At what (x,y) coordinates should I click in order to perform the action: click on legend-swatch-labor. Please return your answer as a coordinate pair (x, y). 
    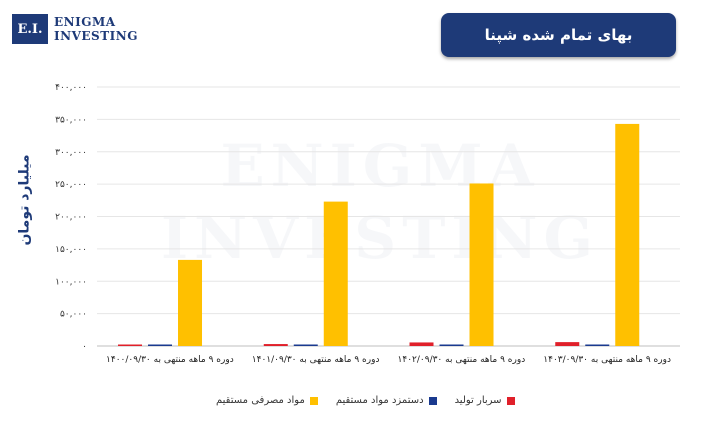
    Looking at the image, I should click on (432, 400).